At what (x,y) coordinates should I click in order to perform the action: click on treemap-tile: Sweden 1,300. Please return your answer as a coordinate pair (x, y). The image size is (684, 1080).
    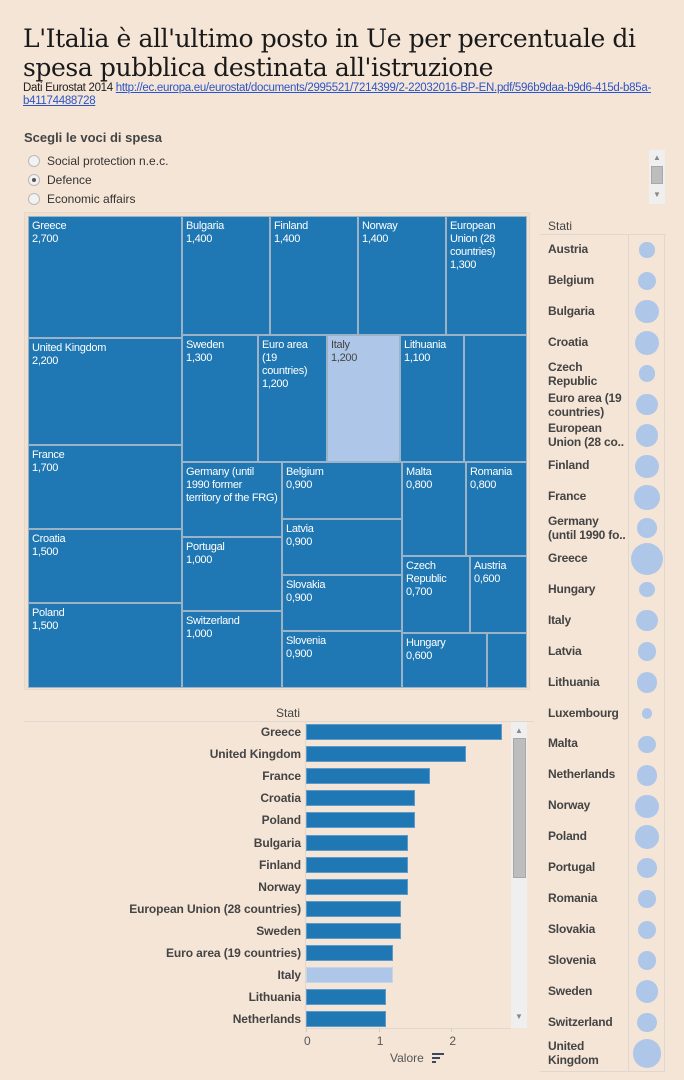
    Looking at the image, I should click on (220, 398).